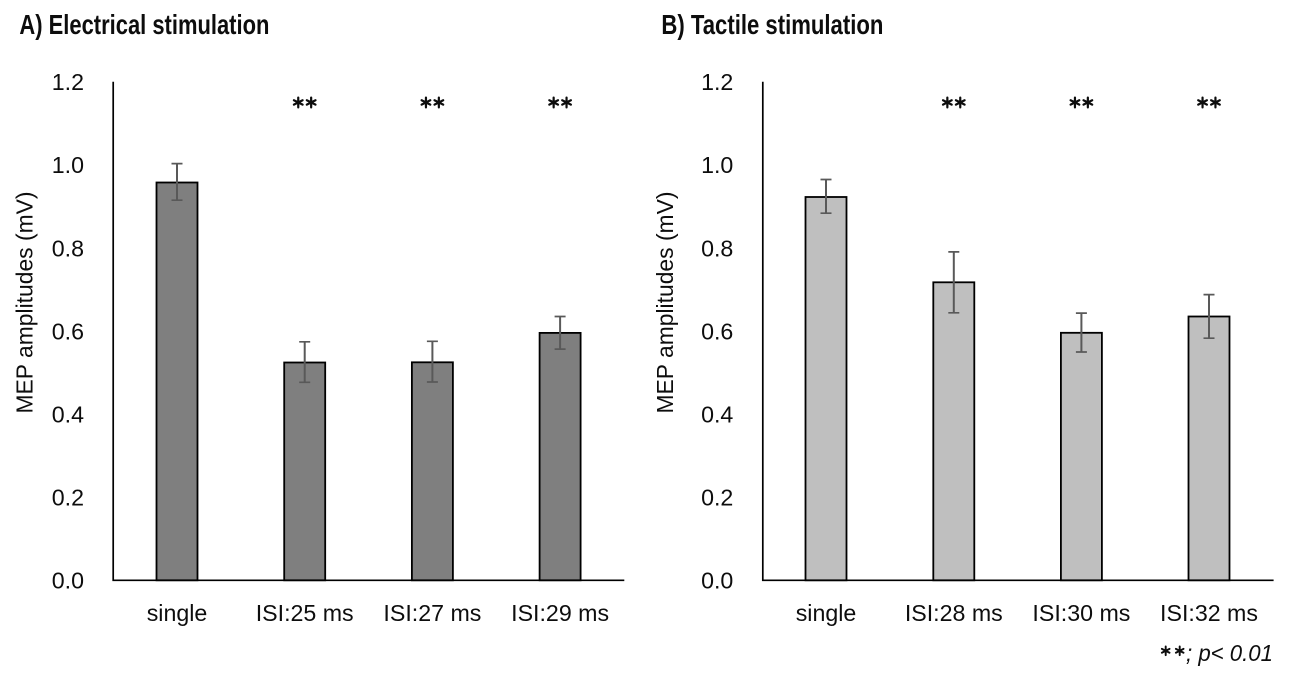 This screenshot has width=1299, height=681. I want to click on svg-text: ISI:28 ms, so click(954, 613).